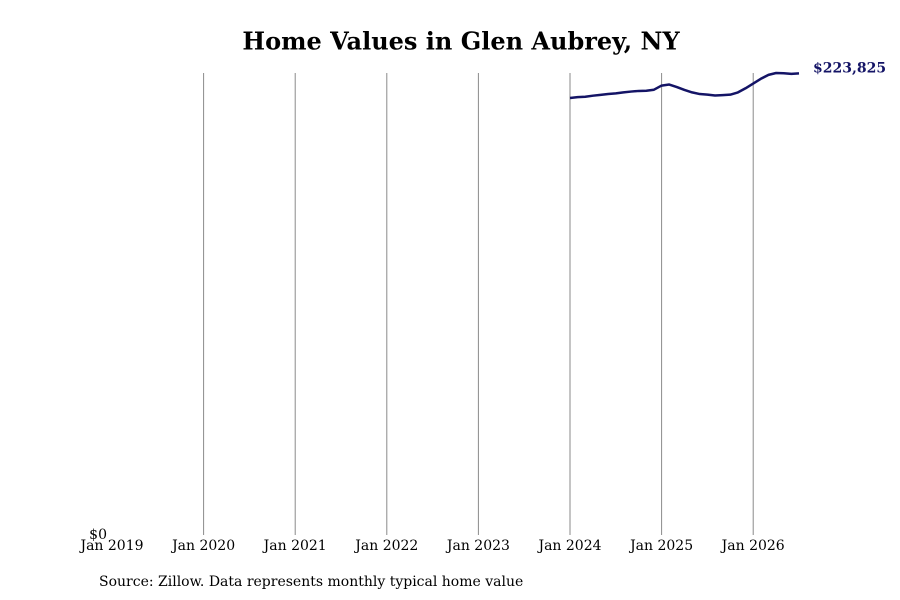  What do you see at coordinates (385, 546) in the screenshot?
I see `x-tick-label: Jan 2022` at bounding box center [385, 546].